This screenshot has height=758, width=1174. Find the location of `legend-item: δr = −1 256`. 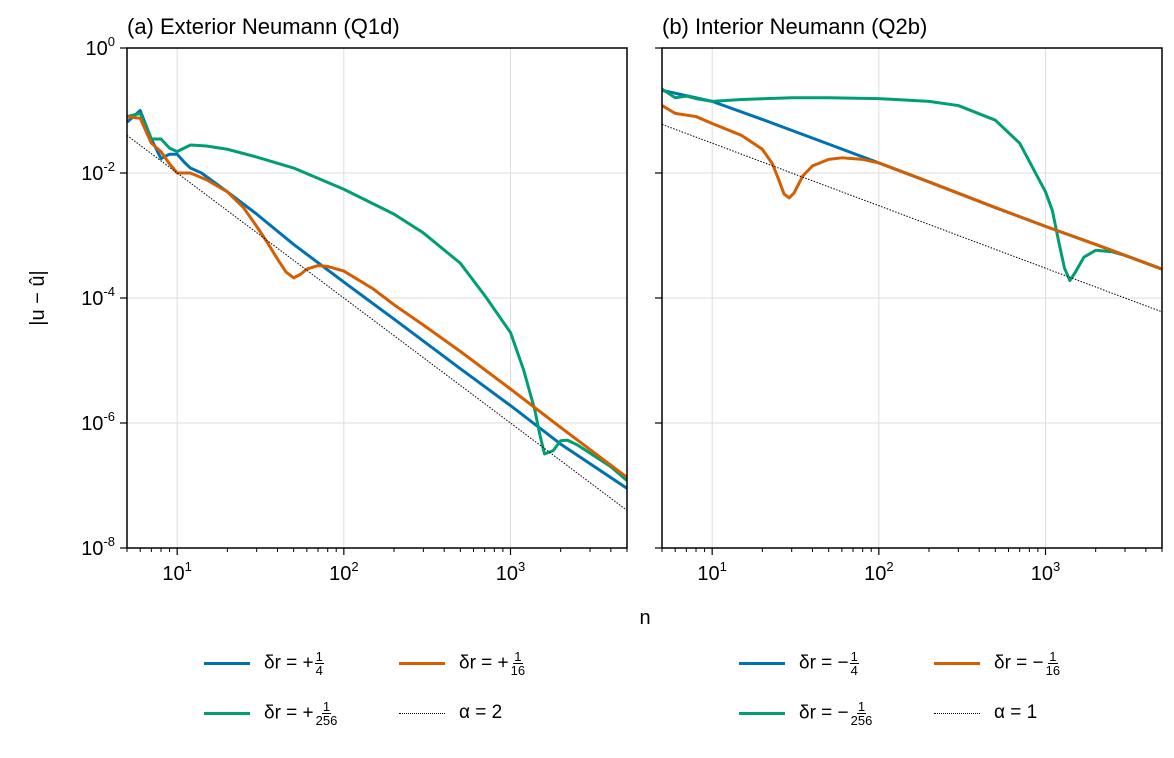

legend-item: δr = −1 256 is located at coordinates (806, 713).